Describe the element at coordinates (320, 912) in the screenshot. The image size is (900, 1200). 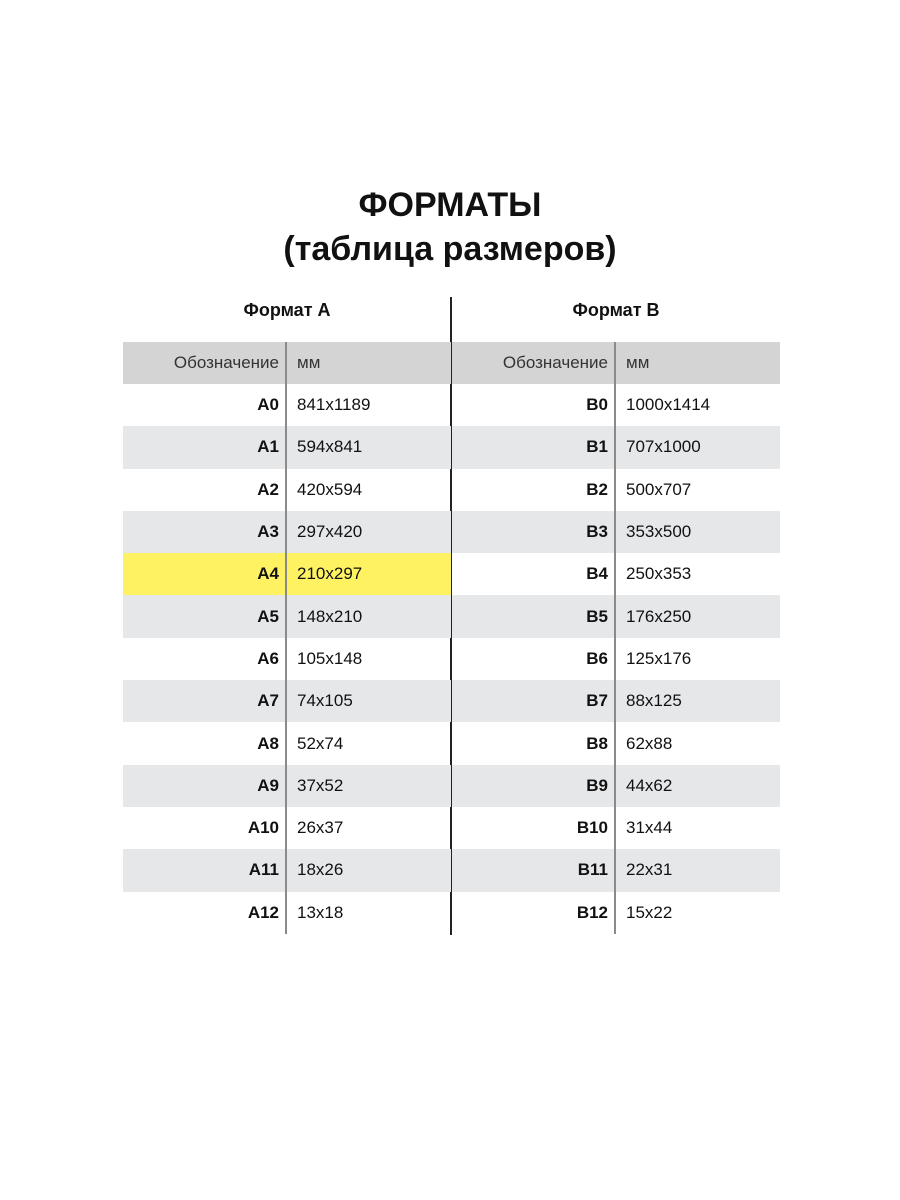
I see `size-mm-cell: 13x18` at that location.